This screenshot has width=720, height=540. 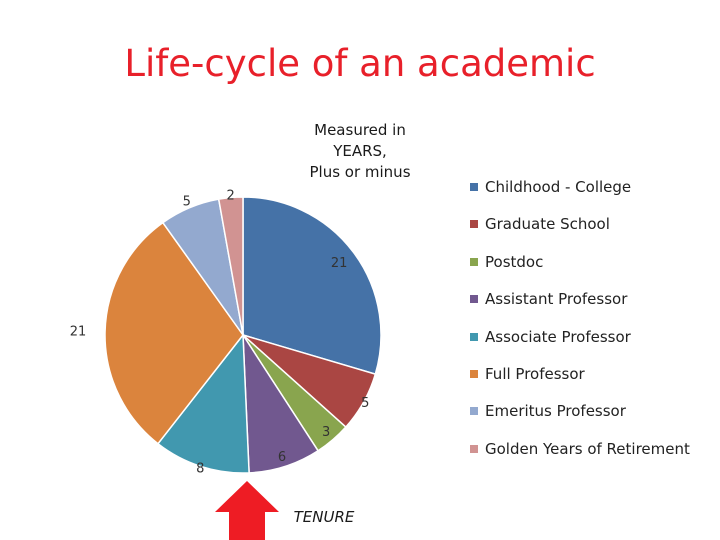 What do you see at coordinates (474, 373) in the screenshot?
I see `legend-swatch-full-professor` at bounding box center [474, 373].